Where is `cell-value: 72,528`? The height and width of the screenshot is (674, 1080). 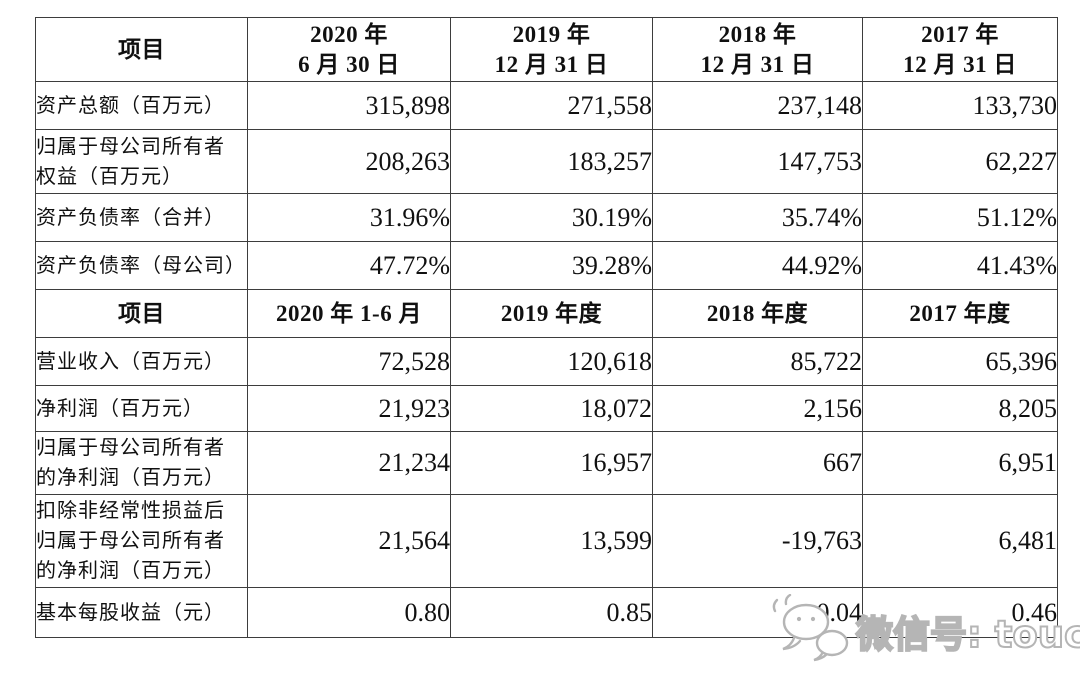
cell-value: 72,528 is located at coordinates (349, 361).